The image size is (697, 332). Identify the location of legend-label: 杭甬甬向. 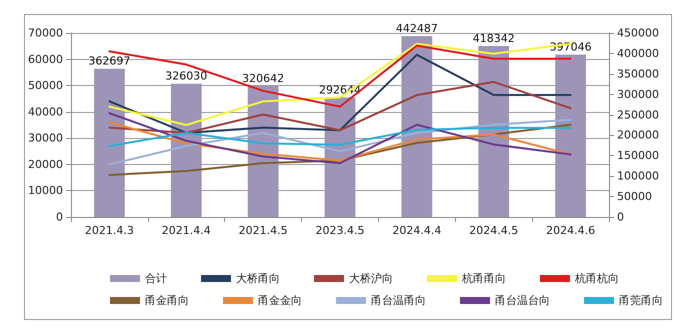
(483, 278).